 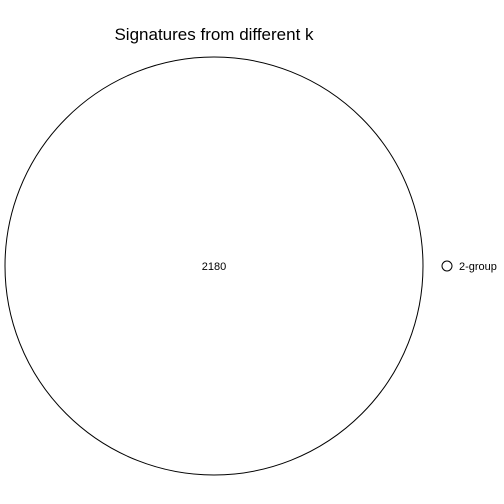 What do you see at coordinates (447, 266) in the screenshot?
I see `legend-marker-2-group` at bounding box center [447, 266].